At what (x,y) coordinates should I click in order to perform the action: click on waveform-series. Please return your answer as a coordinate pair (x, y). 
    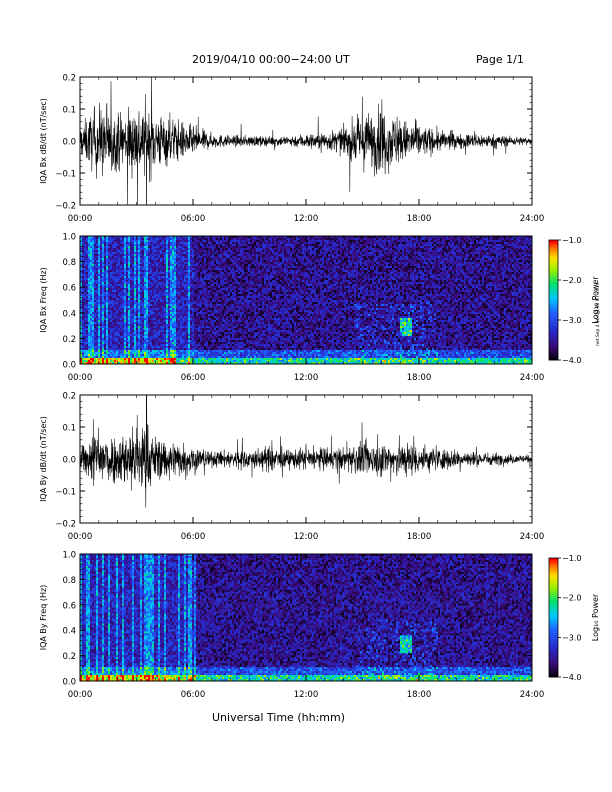
    Looking at the image, I should click on (306, 451).